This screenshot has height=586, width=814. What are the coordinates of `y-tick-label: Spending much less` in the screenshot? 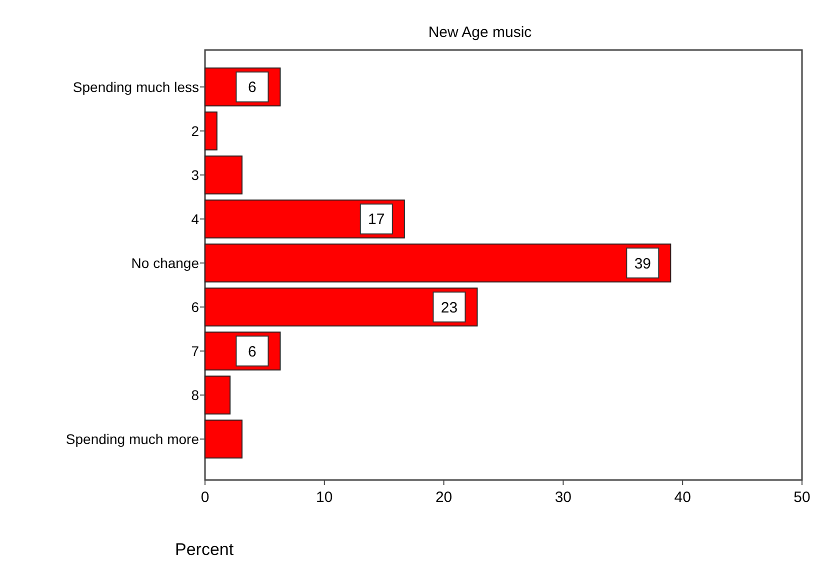 It's located at (135, 86).